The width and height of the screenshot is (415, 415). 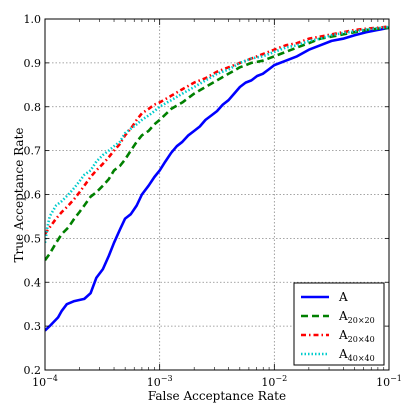 What do you see at coordinates (343, 297) in the screenshot?
I see `legend-label-1: A` at bounding box center [343, 297].